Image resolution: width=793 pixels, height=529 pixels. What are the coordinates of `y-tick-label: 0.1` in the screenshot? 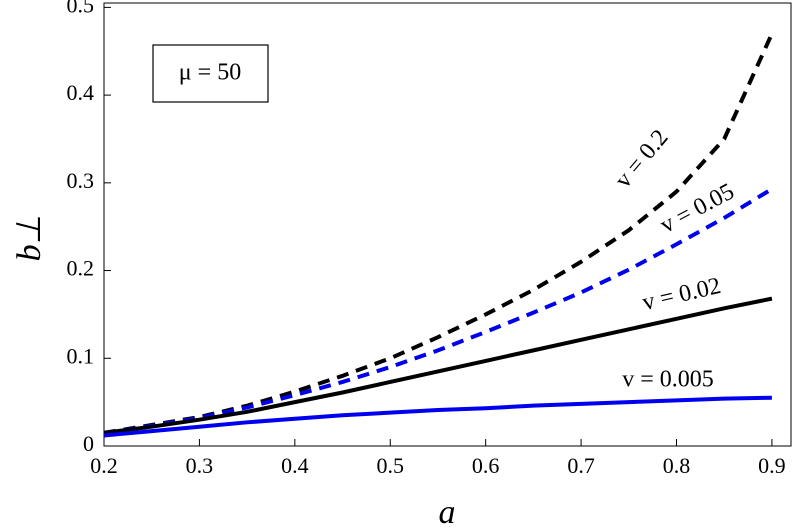 It's located at (81, 355).